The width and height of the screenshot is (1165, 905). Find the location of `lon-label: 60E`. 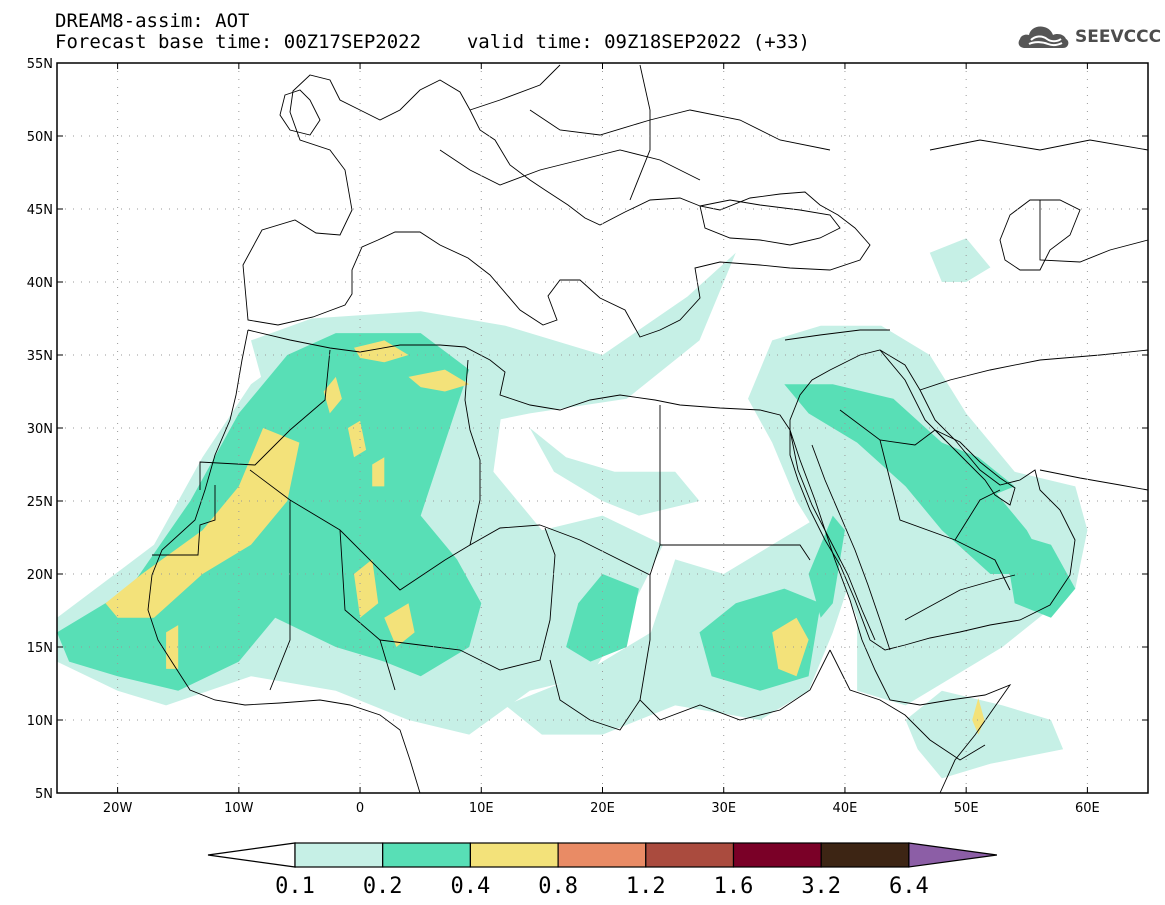

lon-label: 60E is located at coordinates (1087, 808).